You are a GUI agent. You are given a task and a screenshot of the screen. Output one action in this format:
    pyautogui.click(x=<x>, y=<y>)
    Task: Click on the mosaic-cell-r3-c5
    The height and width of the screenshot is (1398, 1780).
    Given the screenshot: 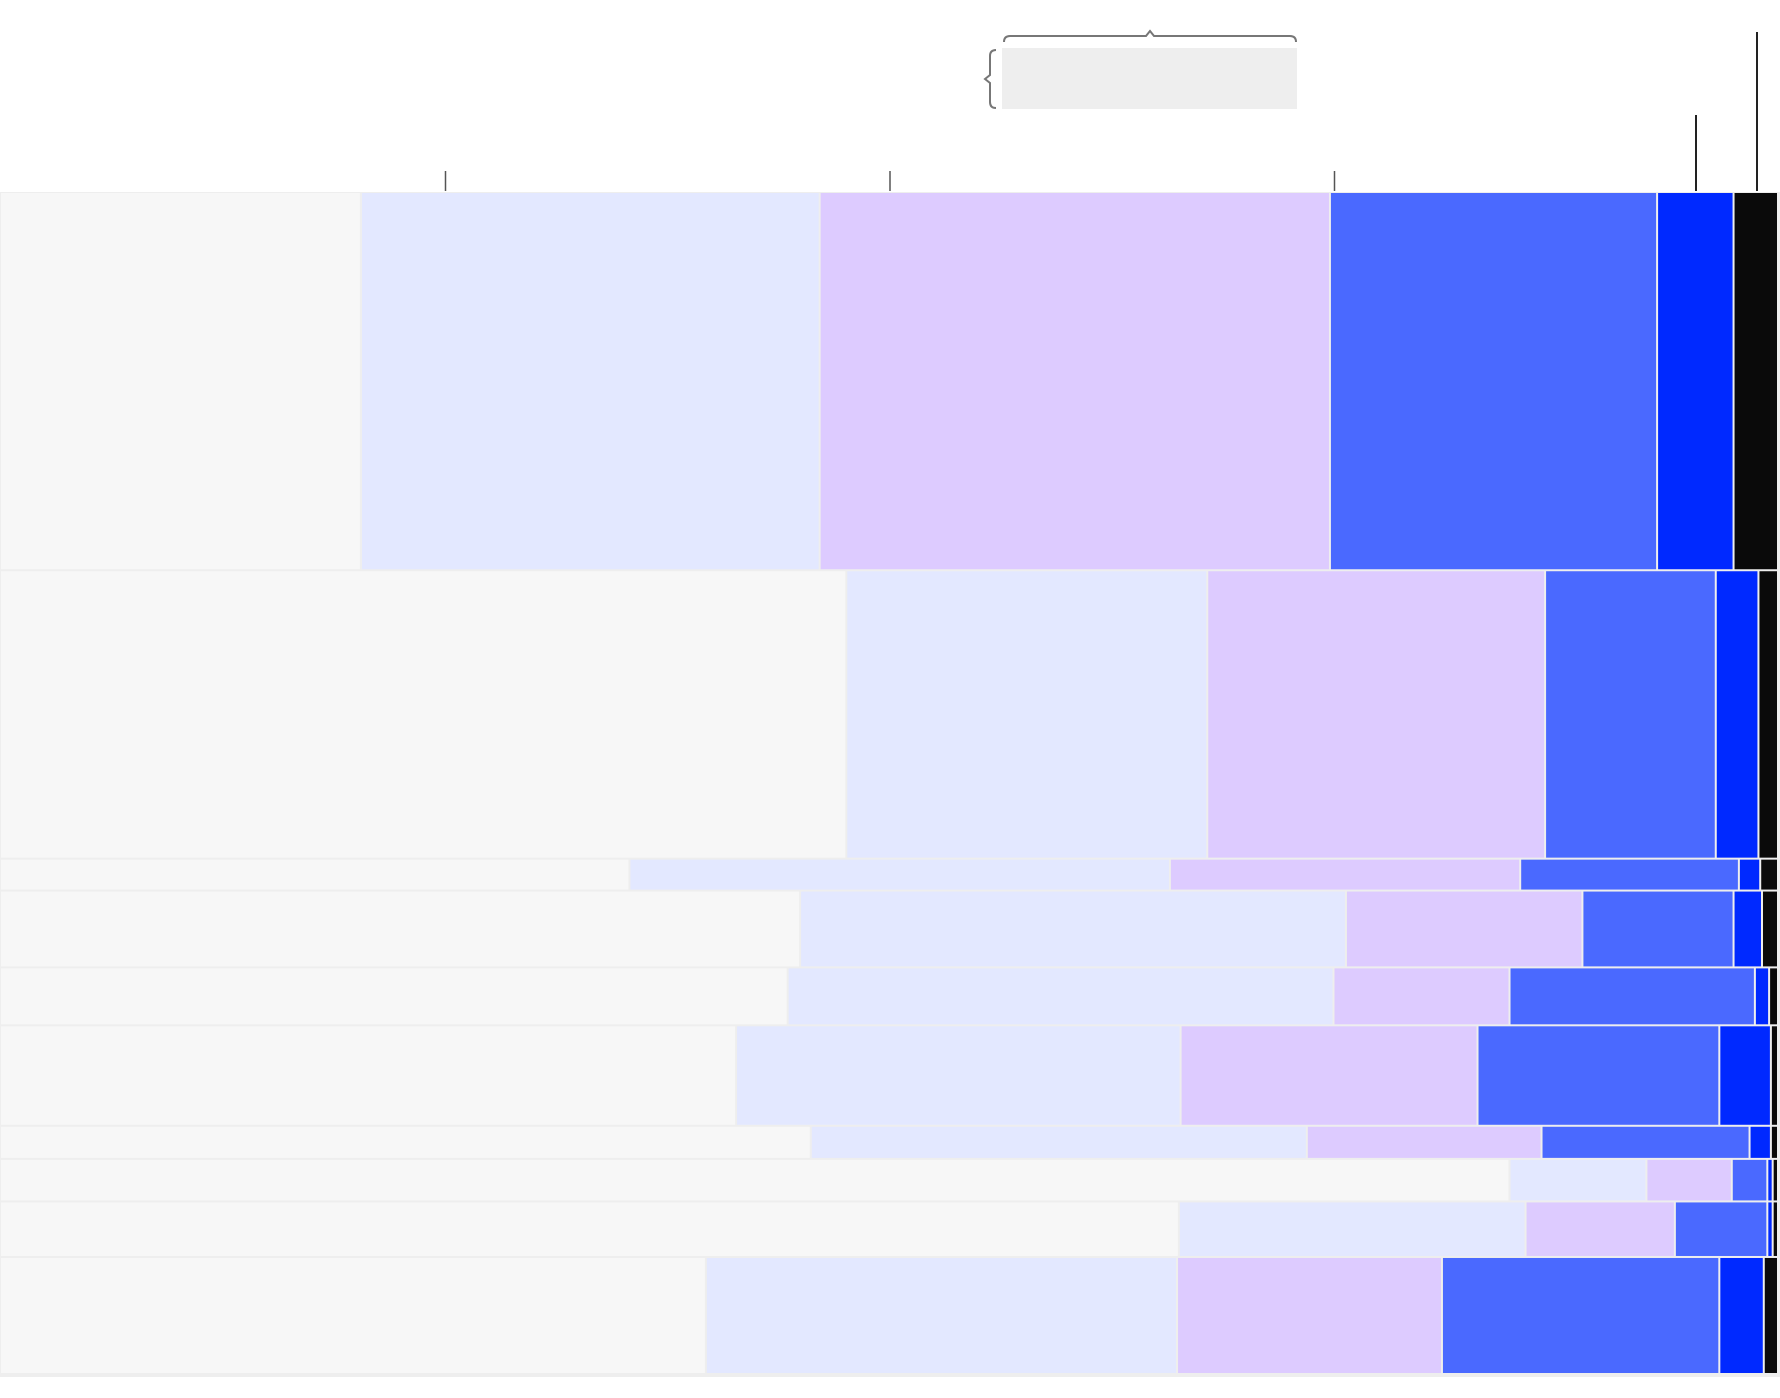 What is the action you would take?
    pyautogui.click(x=1749, y=874)
    